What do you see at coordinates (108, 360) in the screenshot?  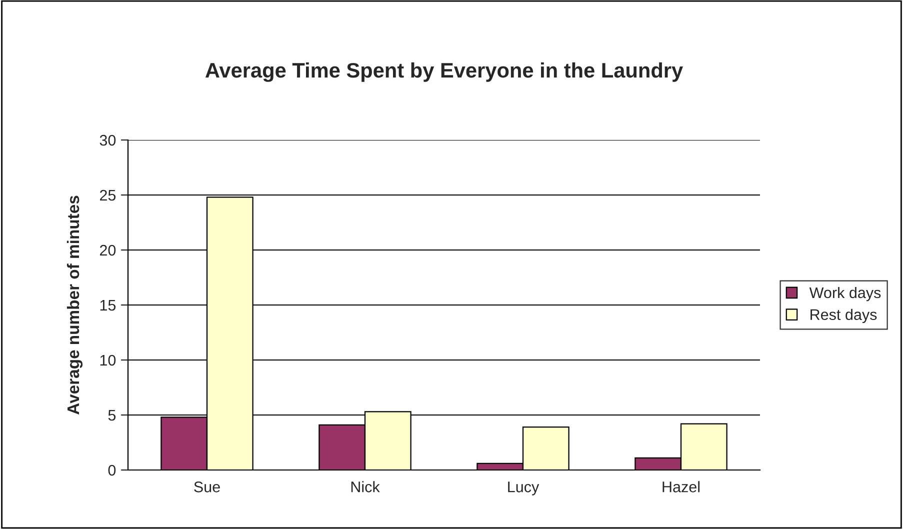 I see `y-tick-label: 10` at bounding box center [108, 360].